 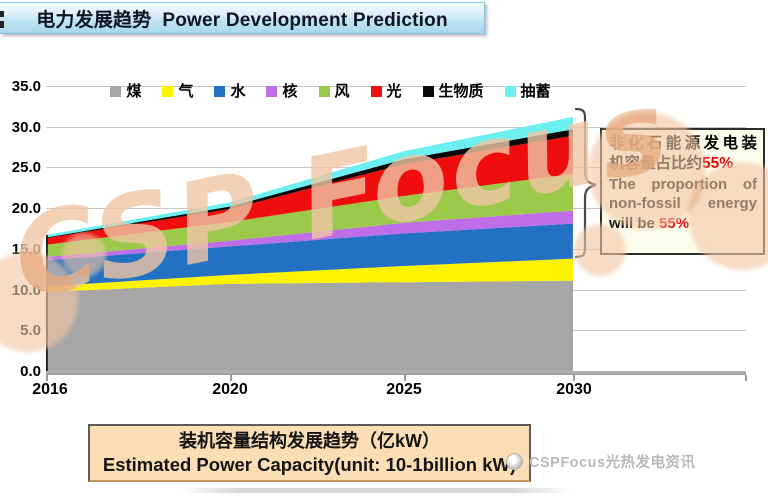 I want to click on chart-legend: 煤 气 水 核 风 光 生物质 抽蓄, so click(x=330, y=91).